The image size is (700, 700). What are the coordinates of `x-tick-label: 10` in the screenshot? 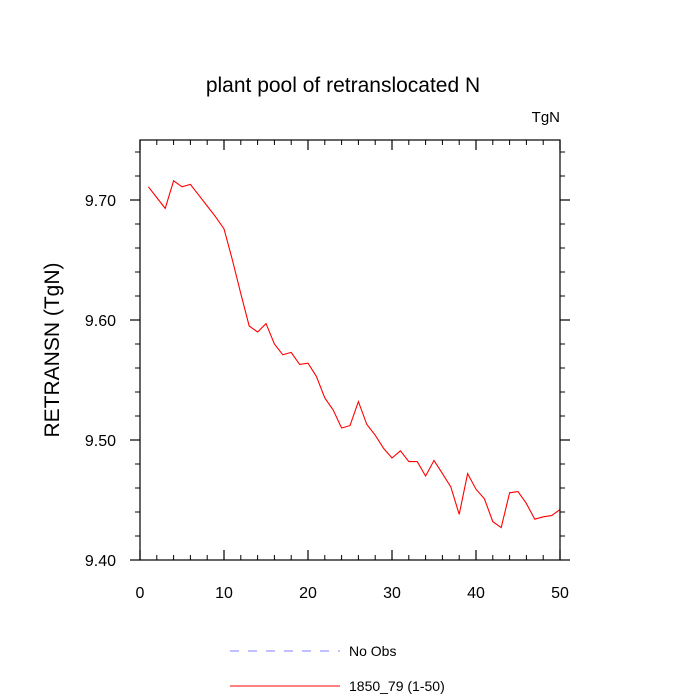 It's located at (224, 593).